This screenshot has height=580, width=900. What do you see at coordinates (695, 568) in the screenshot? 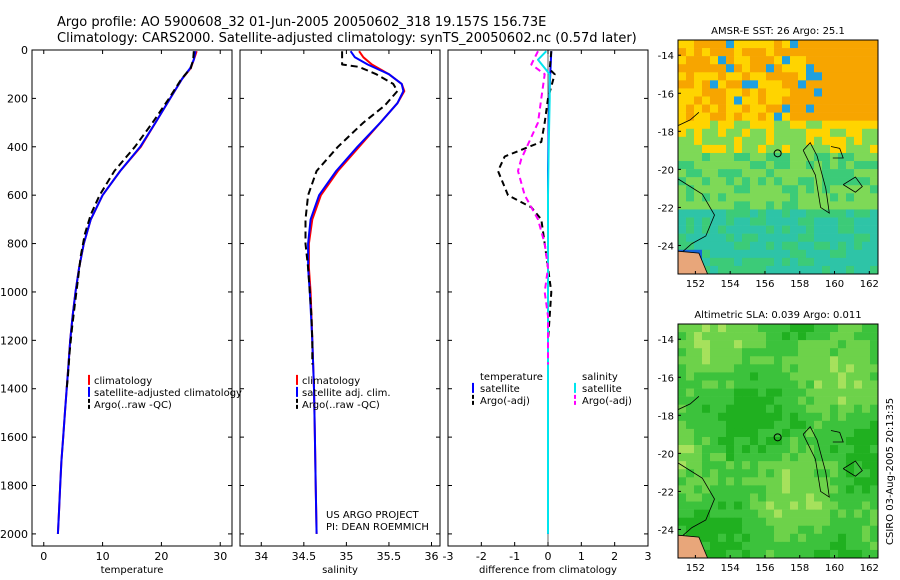
I see `x-tick-label: 152` at bounding box center [695, 568].